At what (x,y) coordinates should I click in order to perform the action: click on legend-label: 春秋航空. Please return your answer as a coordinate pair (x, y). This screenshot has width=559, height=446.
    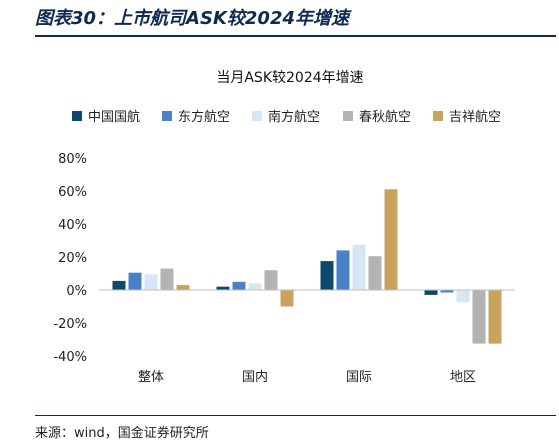
    Looking at the image, I should click on (385, 117).